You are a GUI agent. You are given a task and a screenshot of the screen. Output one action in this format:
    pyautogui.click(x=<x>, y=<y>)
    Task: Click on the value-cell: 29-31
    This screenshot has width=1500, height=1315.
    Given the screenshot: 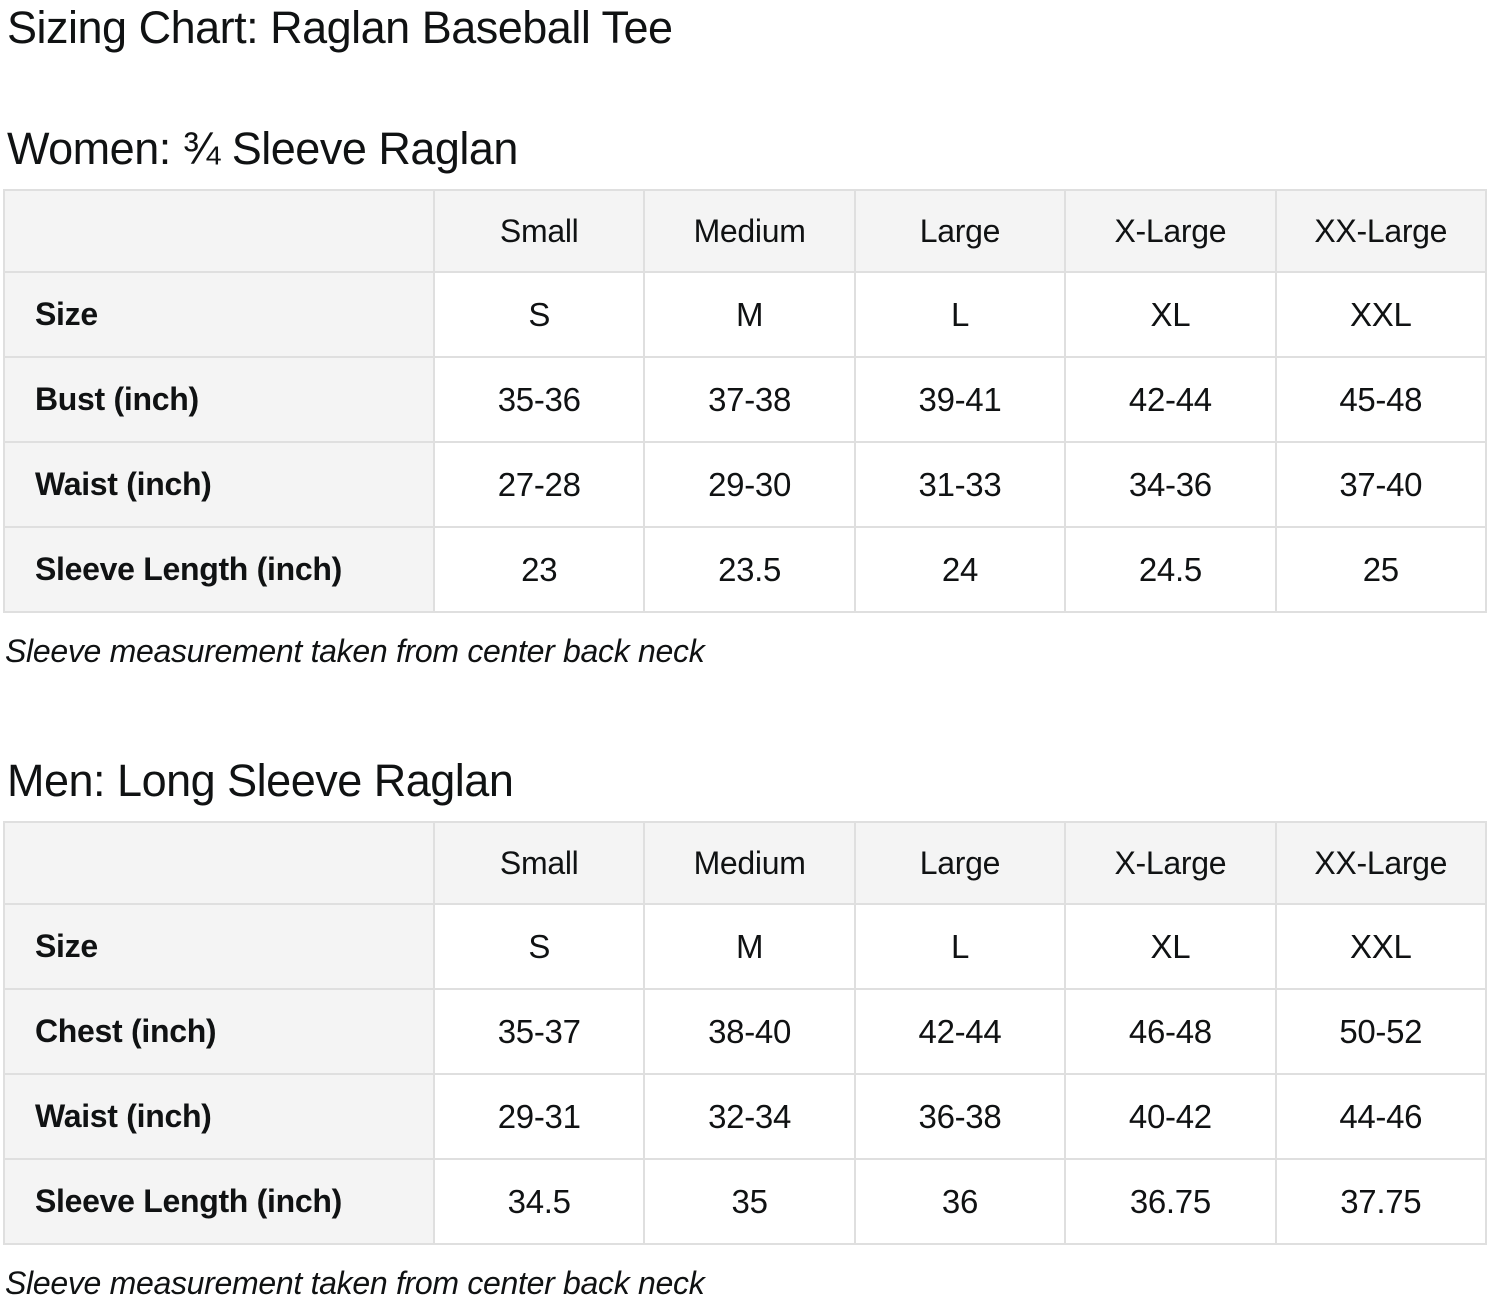 What is the action you would take?
    pyautogui.click(x=539, y=1116)
    